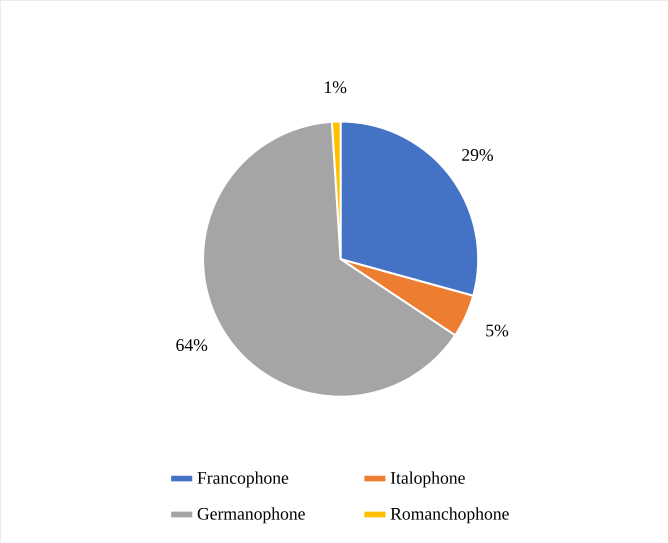  What do you see at coordinates (335, 87) in the screenshot?
I see `data-label: 1%` at bounding box center [335, 87].